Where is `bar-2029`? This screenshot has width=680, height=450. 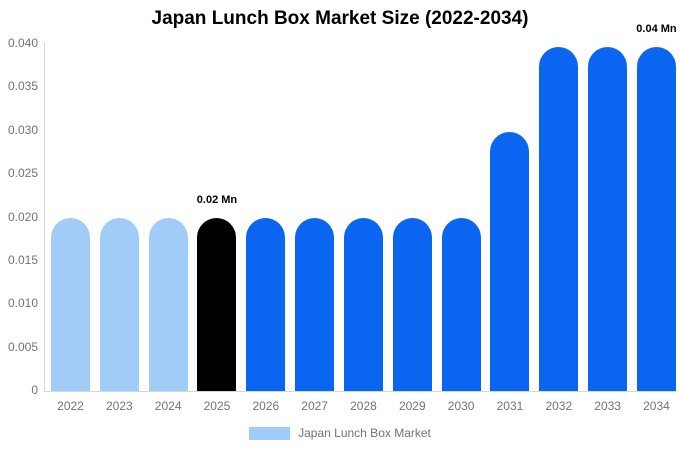
bar-2029 is located at coordinates (412, 304).